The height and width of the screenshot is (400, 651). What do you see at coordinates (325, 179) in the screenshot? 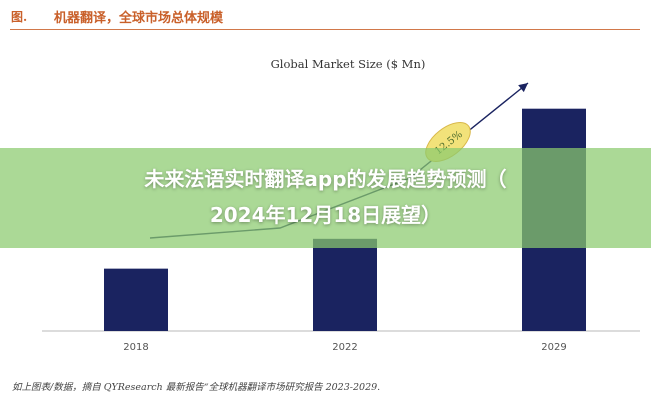
I see `headline-line-1: 未来法语实时翻译app的发展趋势预测（` at bounding box center [325, 179].